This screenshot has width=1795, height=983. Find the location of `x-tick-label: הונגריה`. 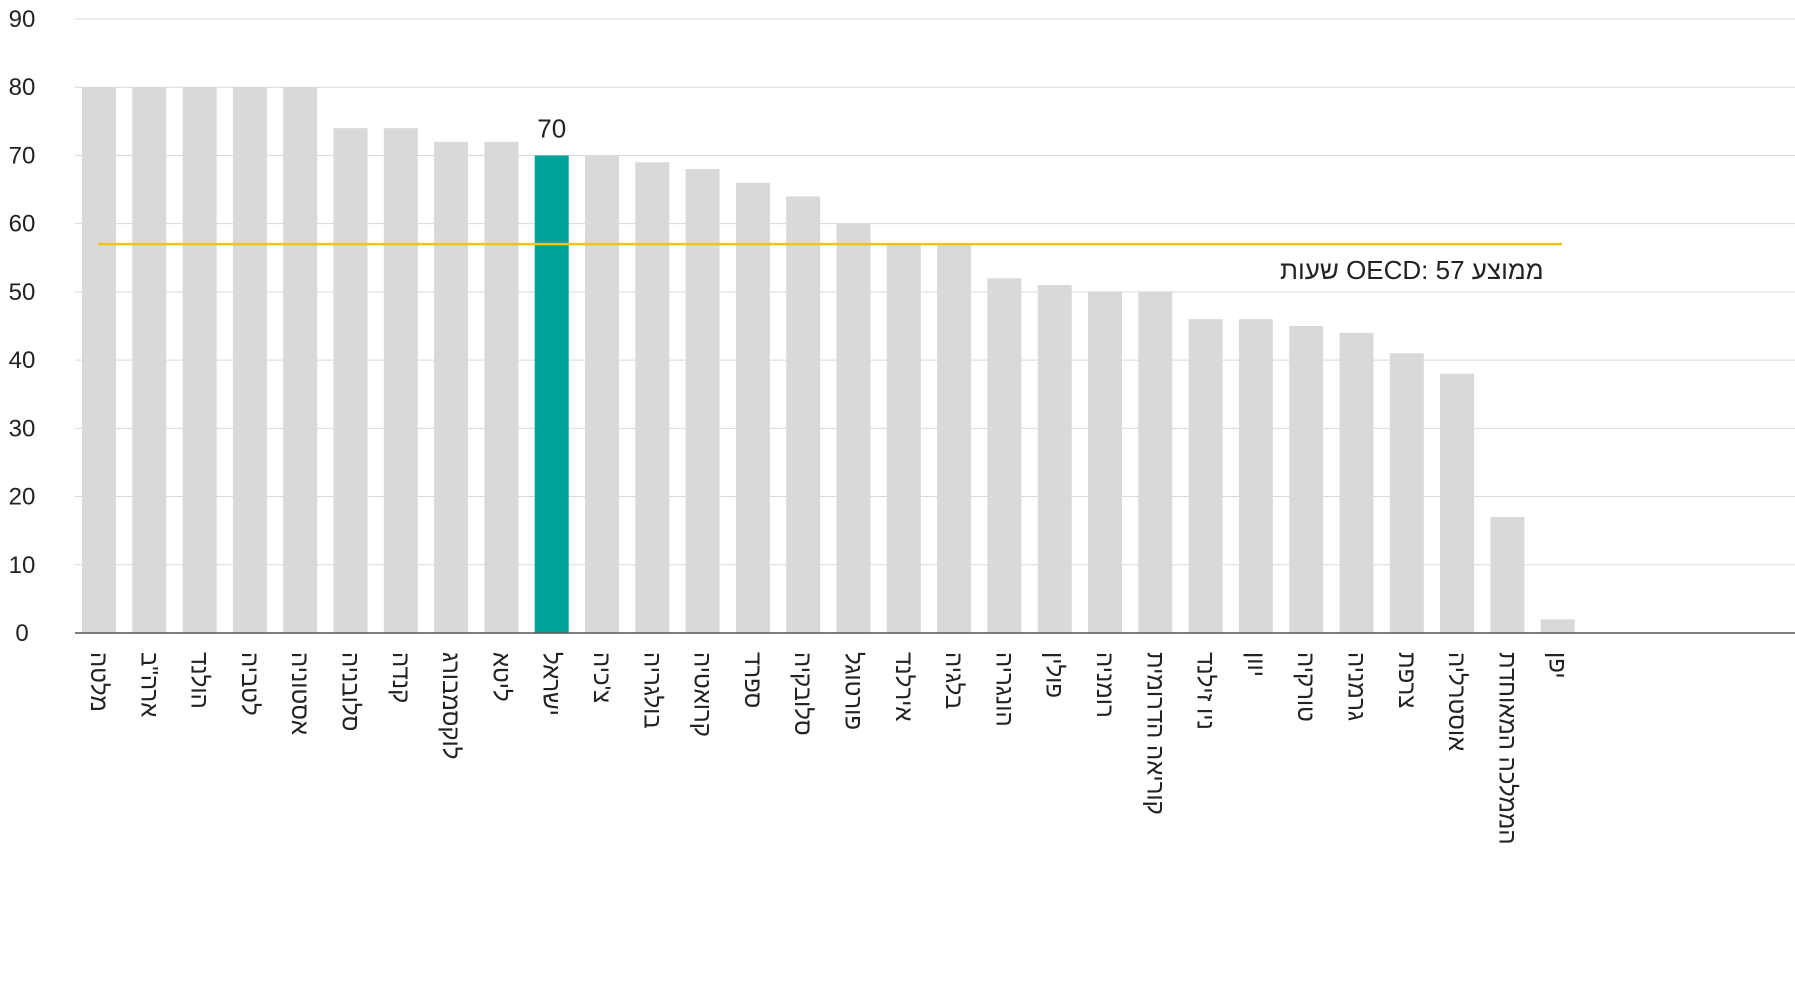

x-tick-label: הונגריה is located at coordinates (1003, 689).